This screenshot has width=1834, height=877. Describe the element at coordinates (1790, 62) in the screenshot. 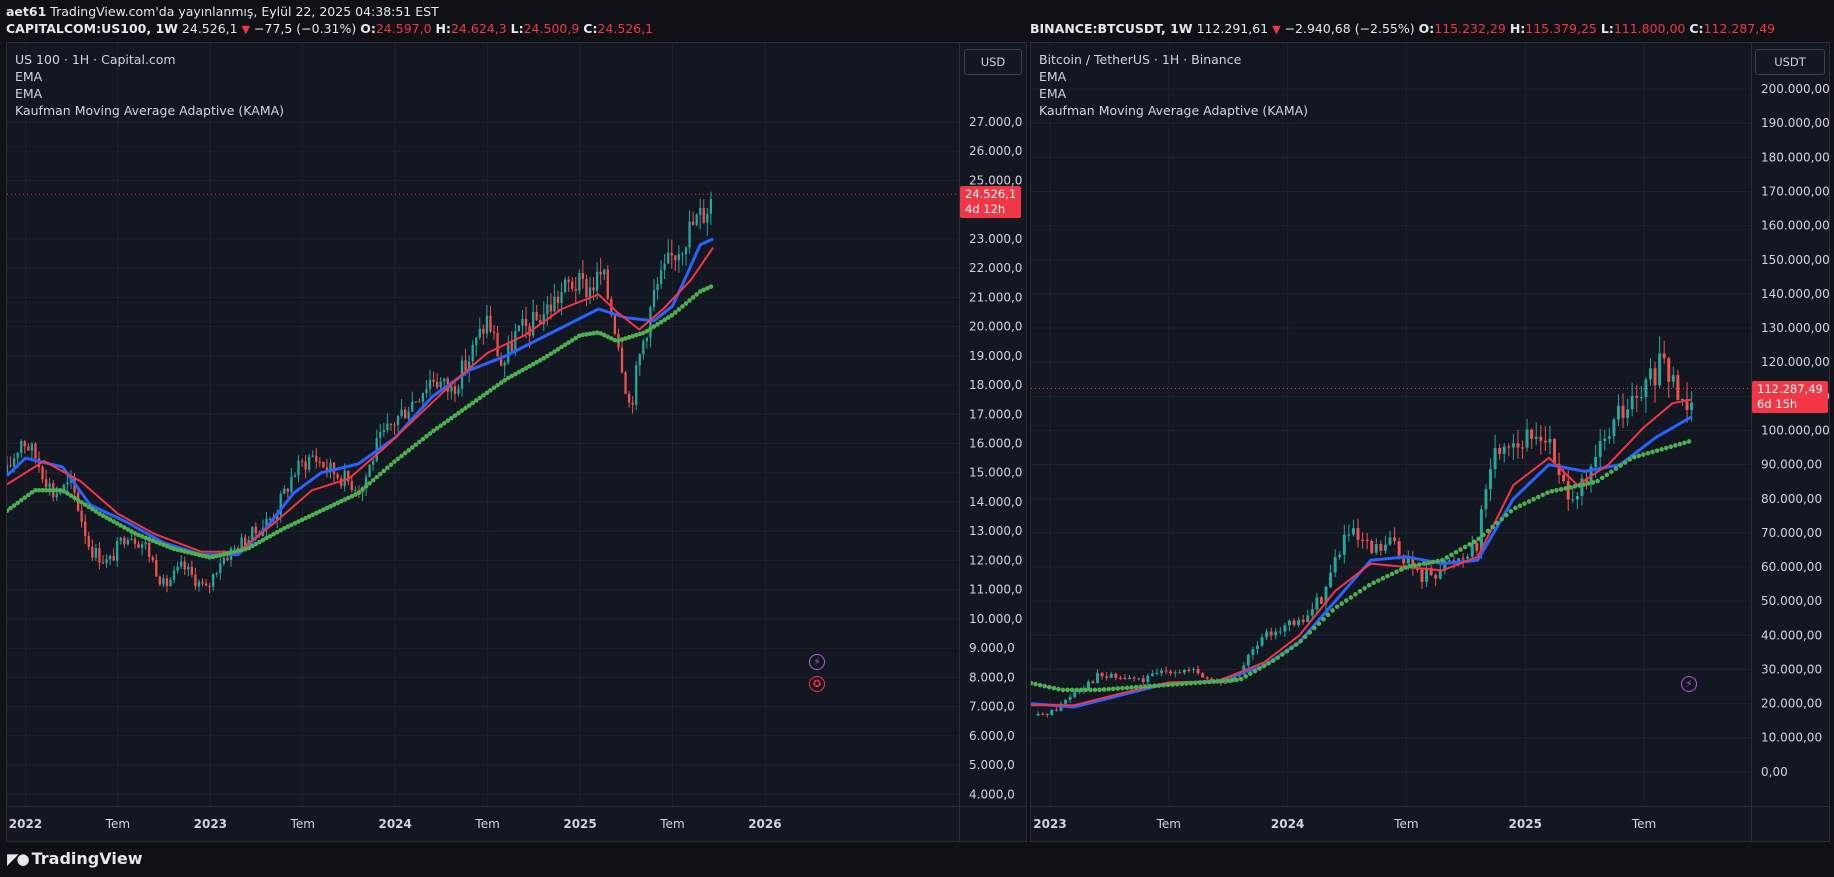

I see `right-currency-button: USDT` at that location.